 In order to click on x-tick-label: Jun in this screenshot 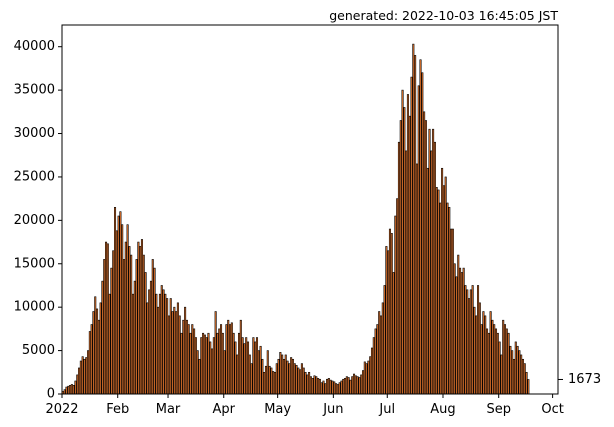, I will do `click(332, 409)`.